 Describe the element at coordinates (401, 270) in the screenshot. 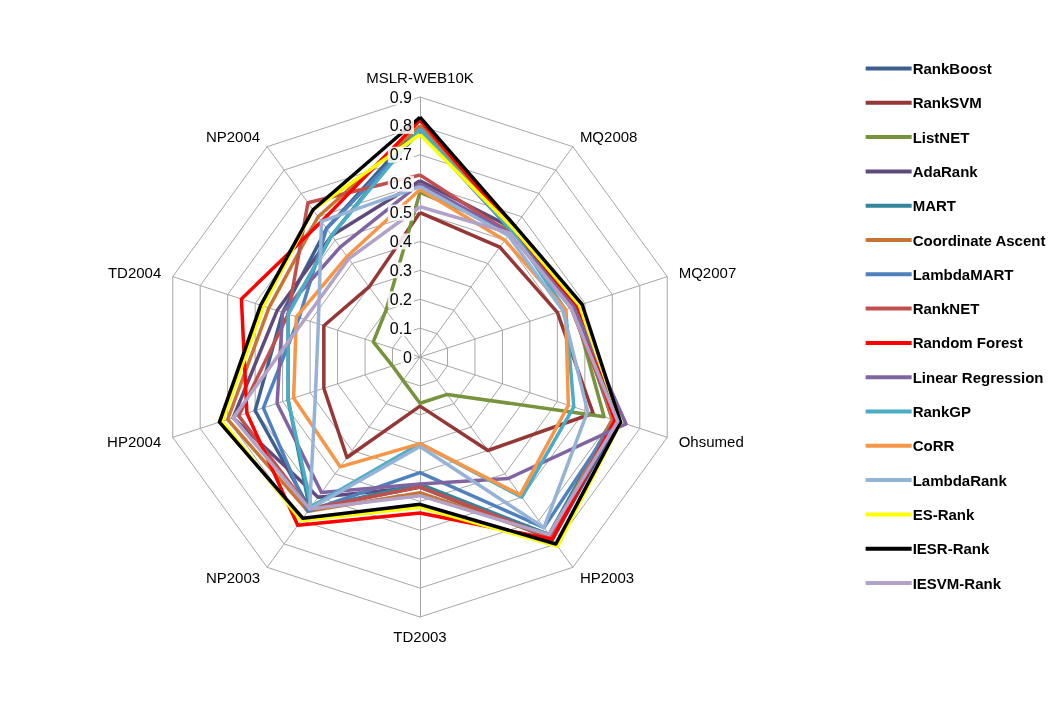

I see `y-tick-label: 0.3` at that location.